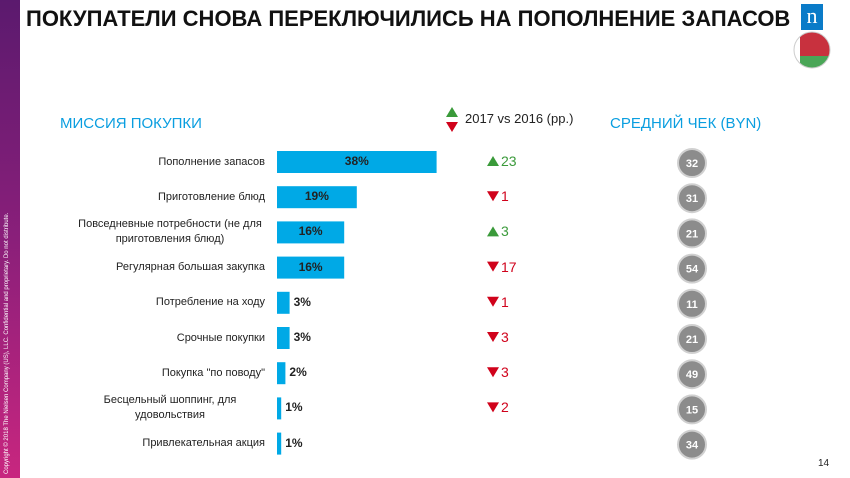 The height and width of the screenshot is (478, 850). What do you see at coordinates (686, 123) in the screenshot?
I see `section-title: СРЕДНИЙ ЧЕК (BYN)` at bounding box center [686, 123].